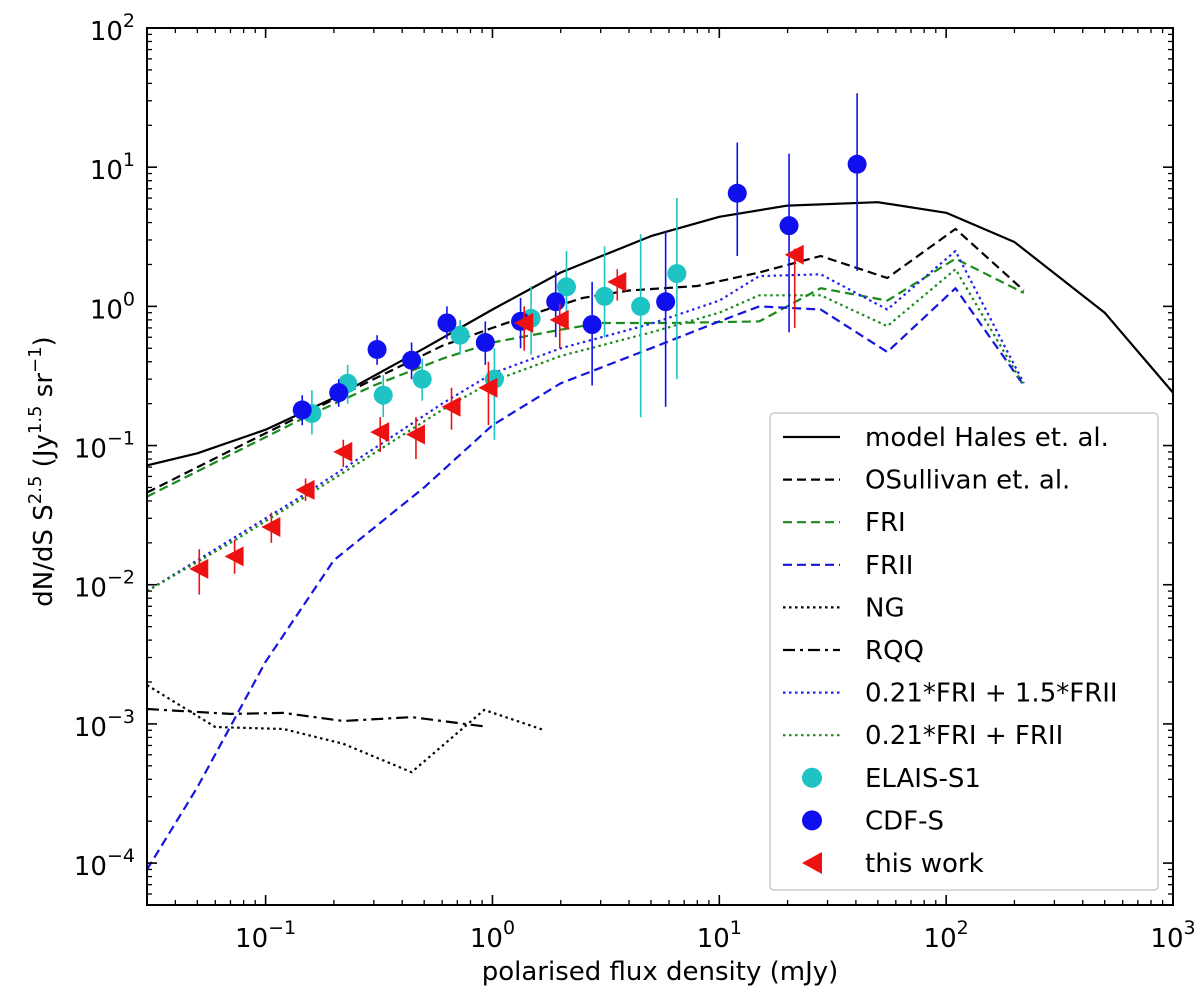  Describe the element at coordinates (812, 863) in the screenshot. I see `legend-swatch-this-work` at that location.